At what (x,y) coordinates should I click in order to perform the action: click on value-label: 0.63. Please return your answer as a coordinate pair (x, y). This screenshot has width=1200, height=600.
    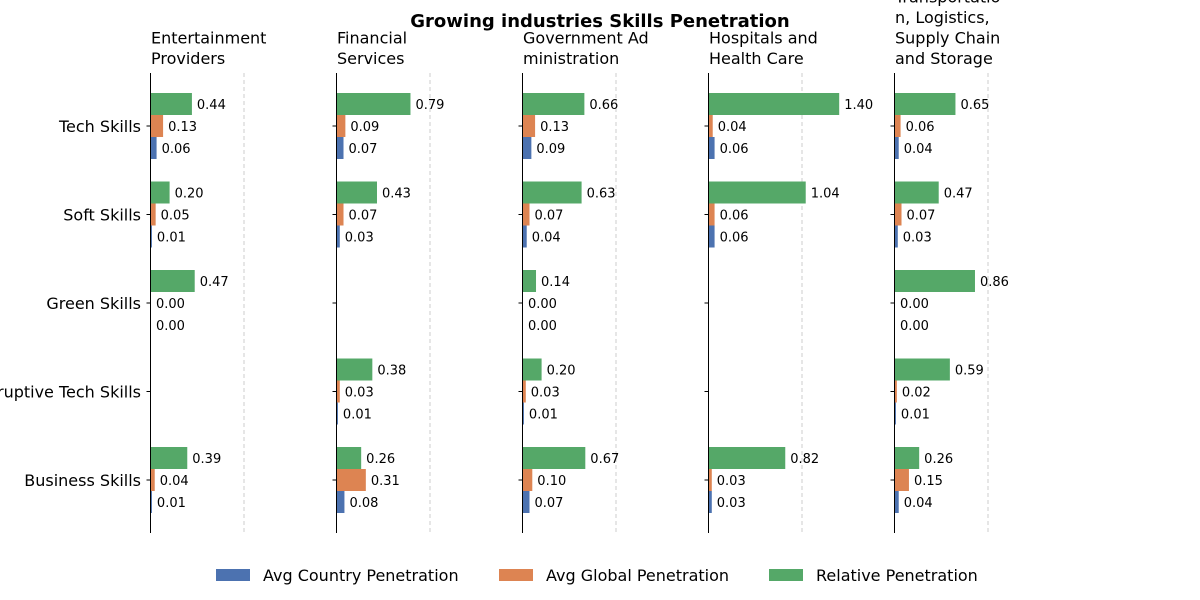
    Looking at the image, I should click on (601, 194).